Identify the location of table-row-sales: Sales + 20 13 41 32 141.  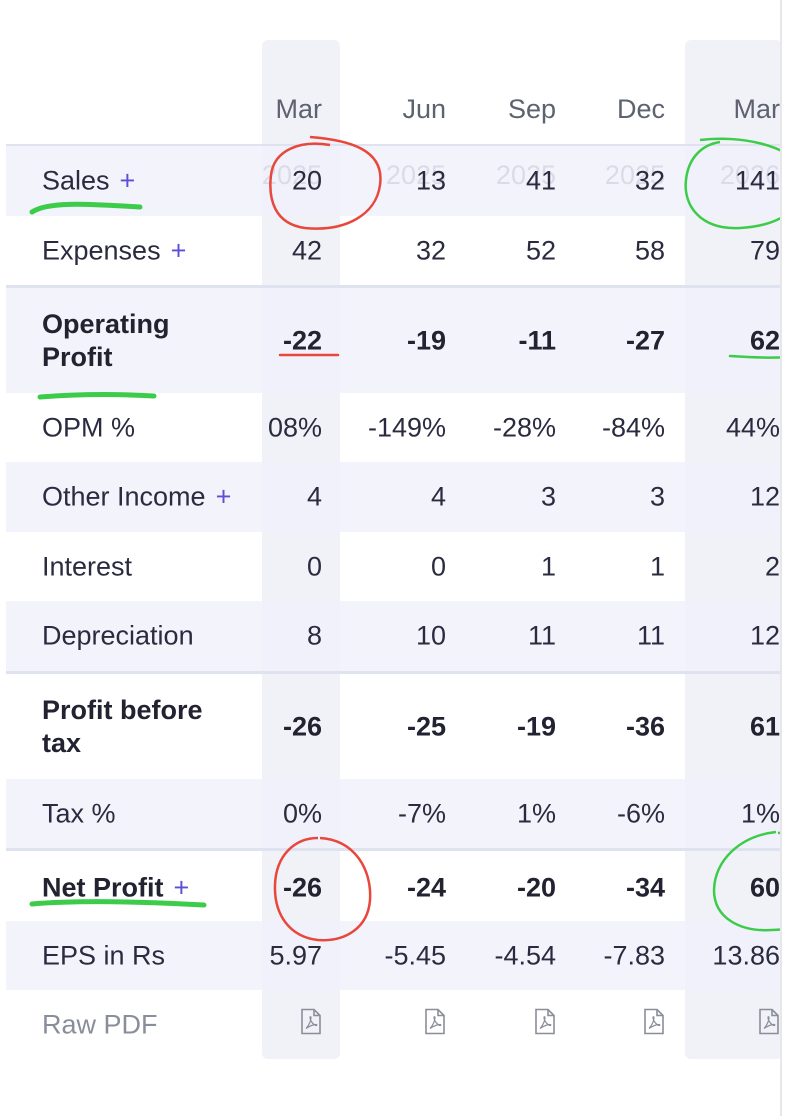
(391, 181).